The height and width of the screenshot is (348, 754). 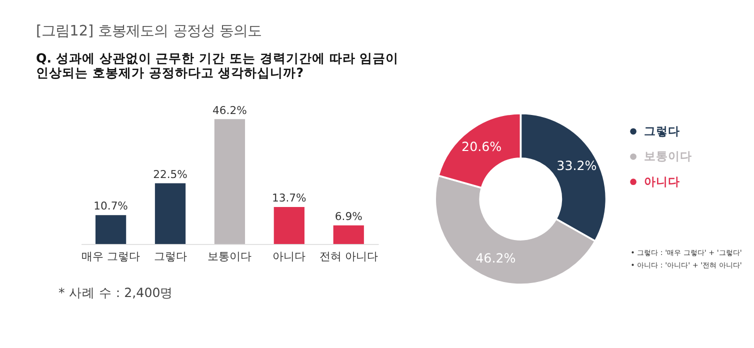 What do you see at coordinates (348, 216) in the screenshot?
I see `data-label: 6.9%` at bounding box center [348, 216].